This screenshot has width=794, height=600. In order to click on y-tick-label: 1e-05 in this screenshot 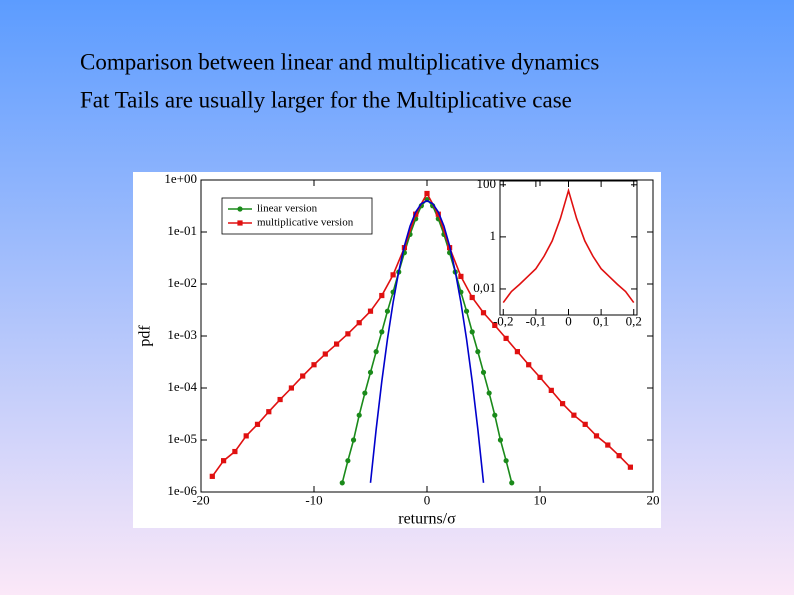, I will do `click(182, 438)`.